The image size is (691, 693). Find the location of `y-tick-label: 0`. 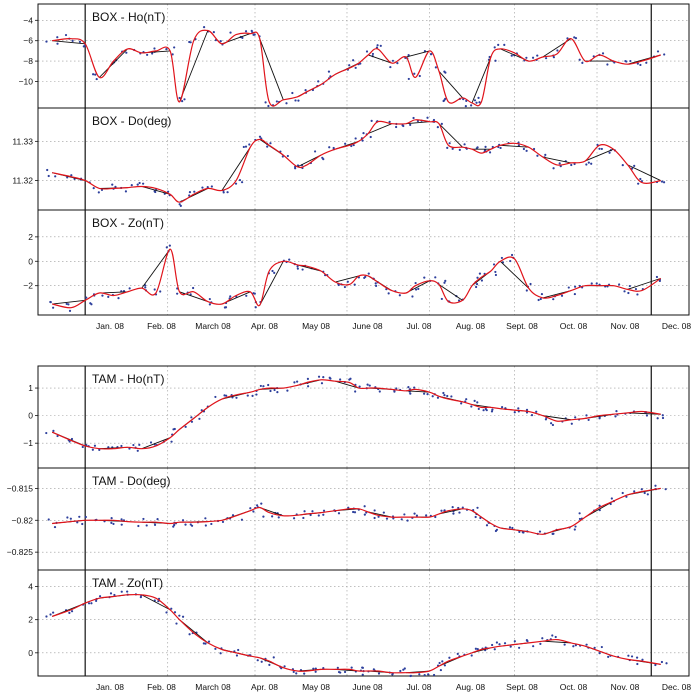

y-tick-label: 0 is located at coordinates (30, 416).